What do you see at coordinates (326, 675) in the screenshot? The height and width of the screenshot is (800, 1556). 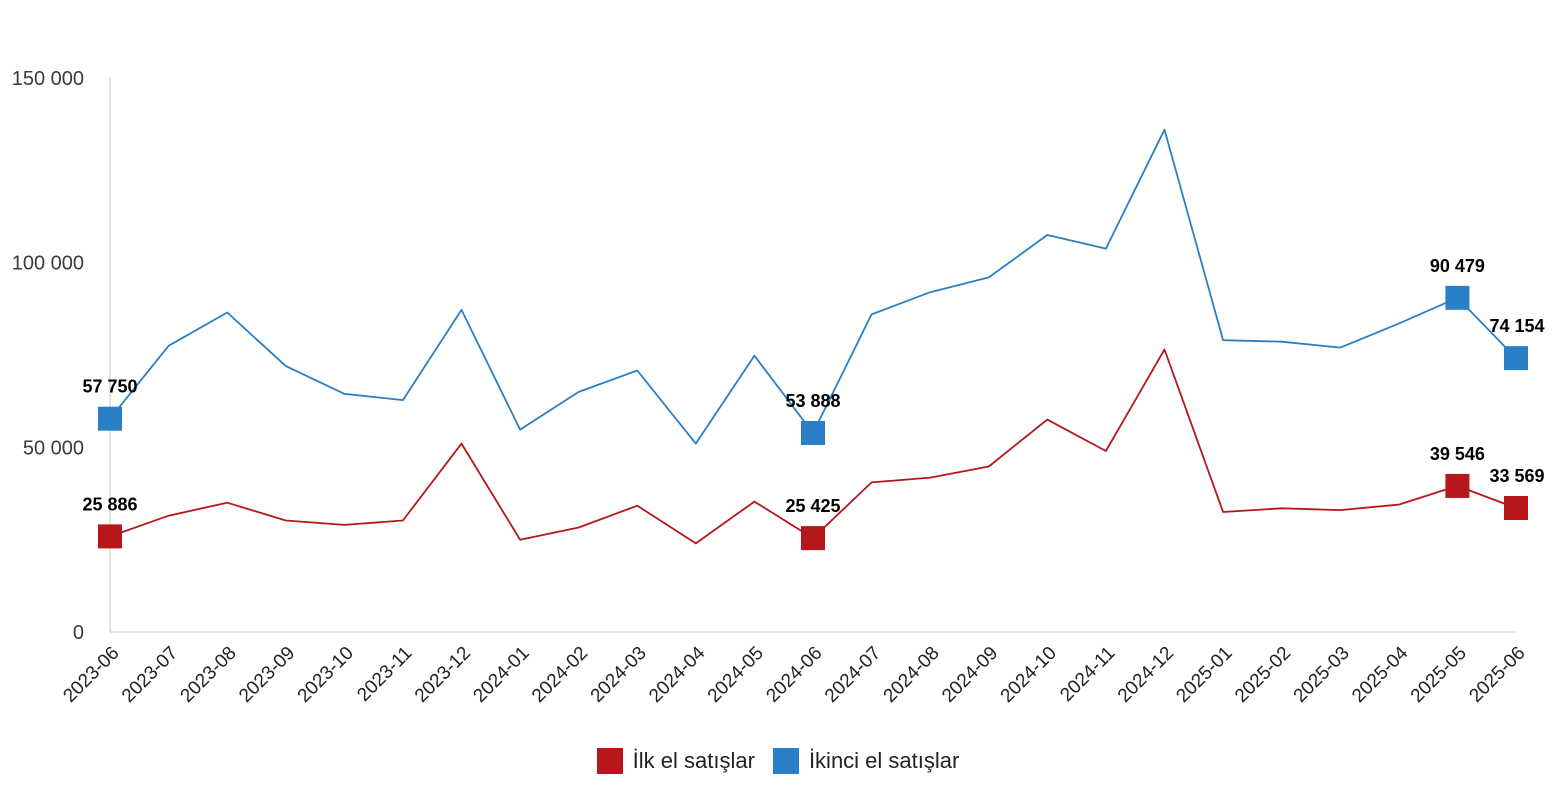 I see `x-tick-label: 2023-10` at bounding box center [326, 675].